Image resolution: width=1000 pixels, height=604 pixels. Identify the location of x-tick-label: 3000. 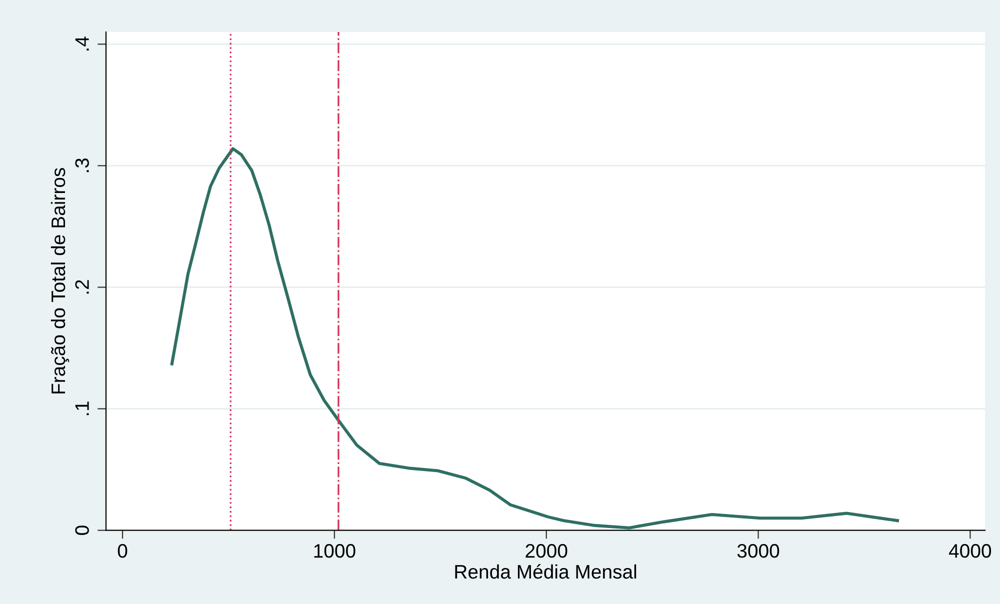
(758, 551).